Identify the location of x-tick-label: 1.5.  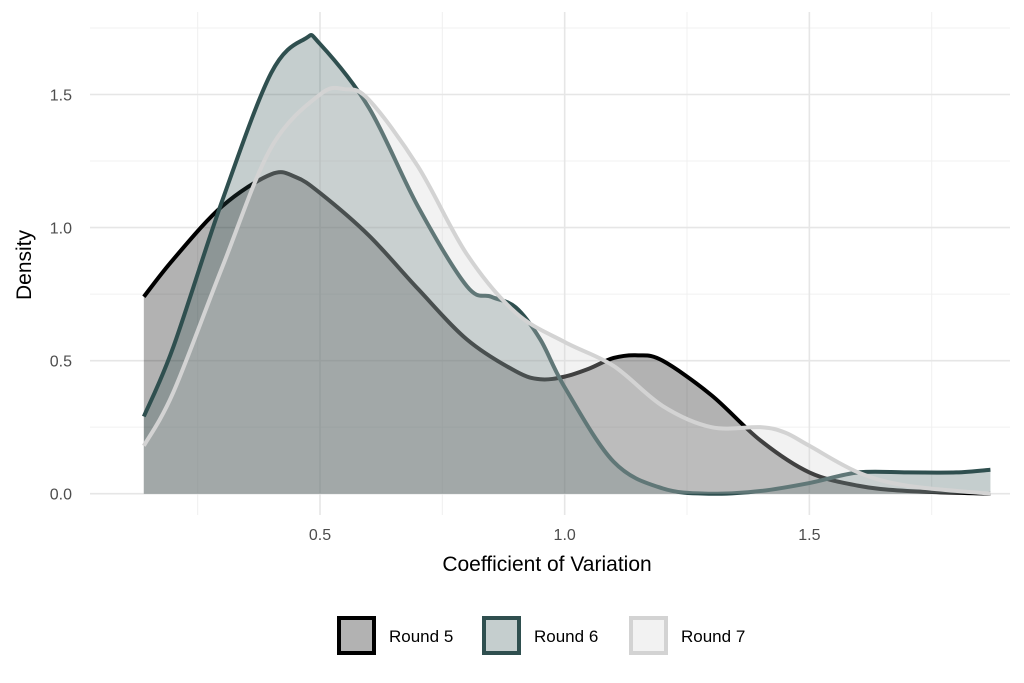
(809, 535).